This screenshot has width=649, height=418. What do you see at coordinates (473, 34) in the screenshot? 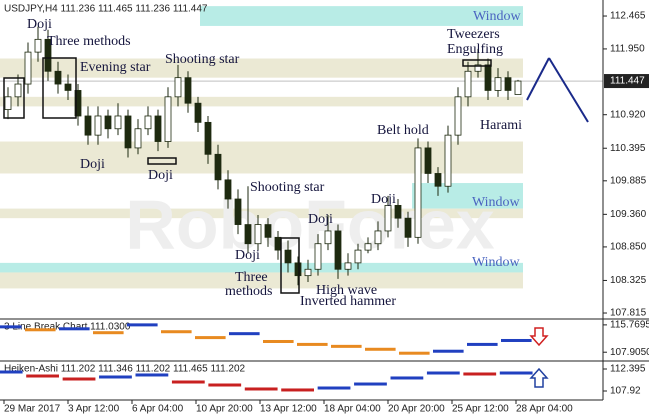
I see `pattern-label: Tweezers` at bounding box center [473, 34].